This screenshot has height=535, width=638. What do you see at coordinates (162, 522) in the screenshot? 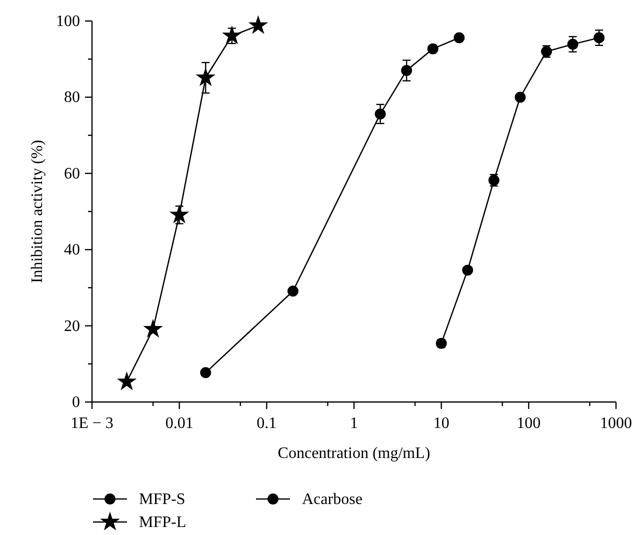
I see `legend-label: MFP-L` at bounding box center [162, 522].